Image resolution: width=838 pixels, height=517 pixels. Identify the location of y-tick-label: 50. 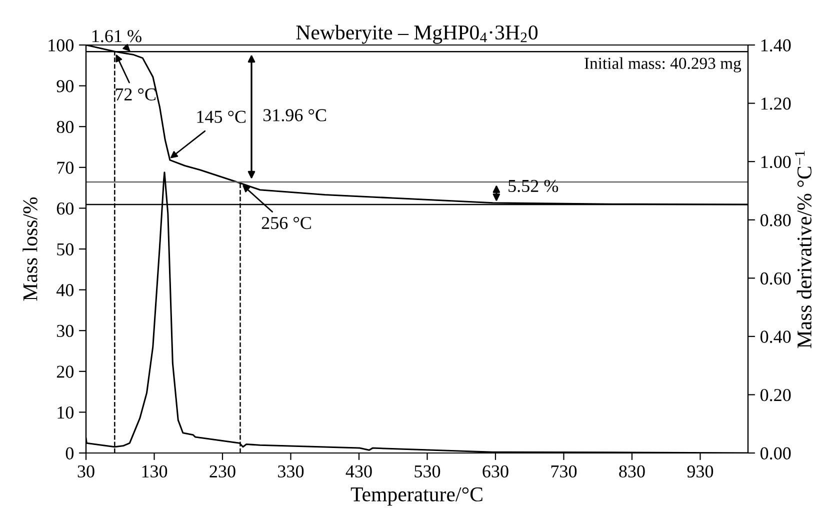
(65, 249).